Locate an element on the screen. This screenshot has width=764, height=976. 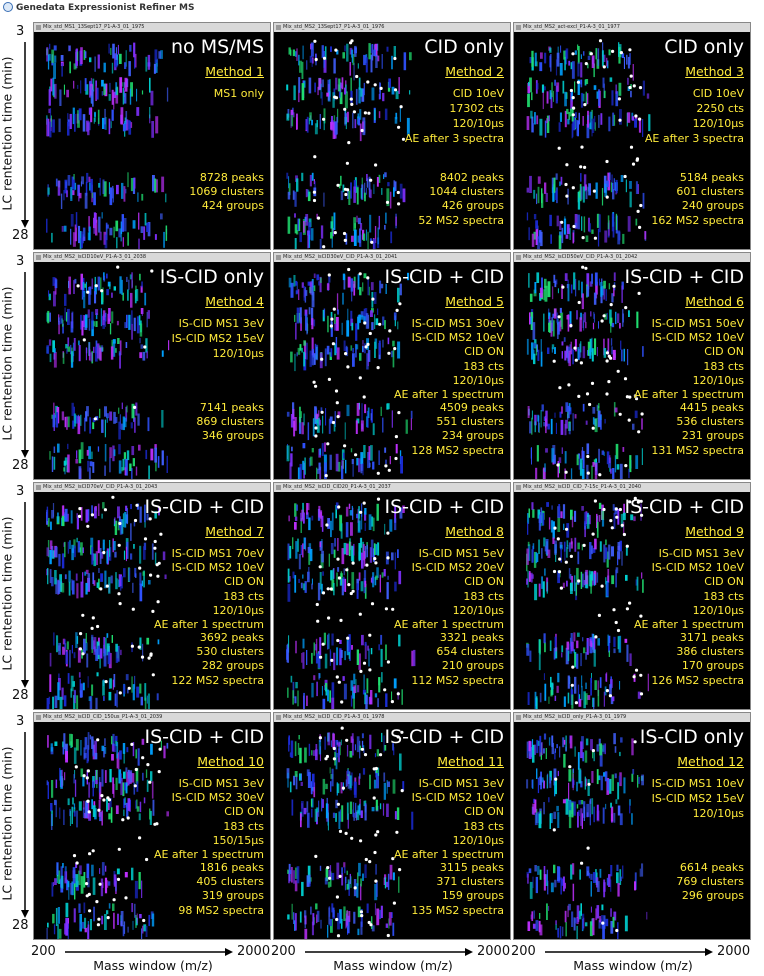
setting-line: 150/15µs is located at coordinates (238, 840).